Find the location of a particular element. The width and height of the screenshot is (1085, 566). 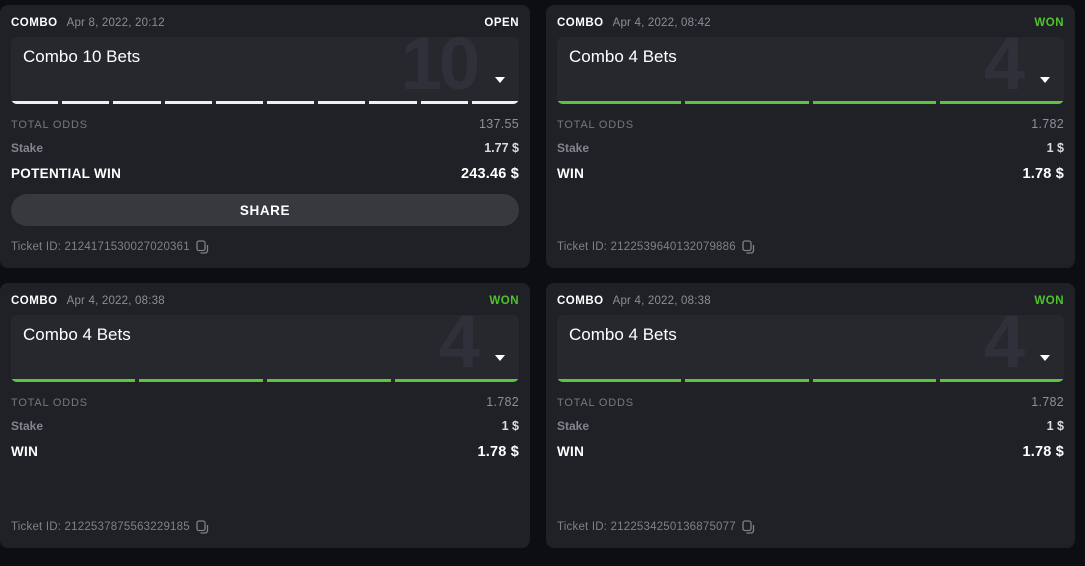

ticket-id-row: Ticket ID: 2122539640132079886 is located at coordinates (810, 247).